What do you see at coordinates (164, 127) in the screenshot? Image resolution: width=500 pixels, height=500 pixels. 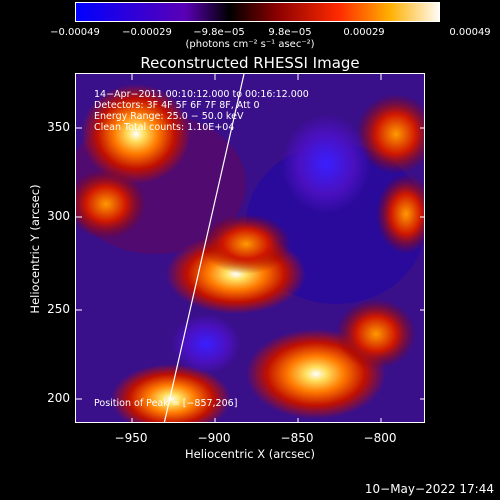 I see `annotation-counts: Clean Total counts: 1.10E+04` at bounding box center [164, 127].